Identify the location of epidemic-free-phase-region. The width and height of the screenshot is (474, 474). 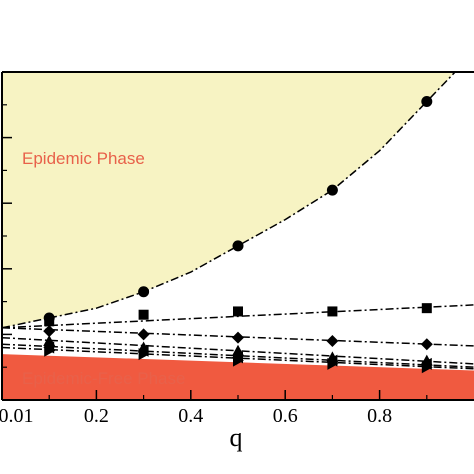
(238, 377).